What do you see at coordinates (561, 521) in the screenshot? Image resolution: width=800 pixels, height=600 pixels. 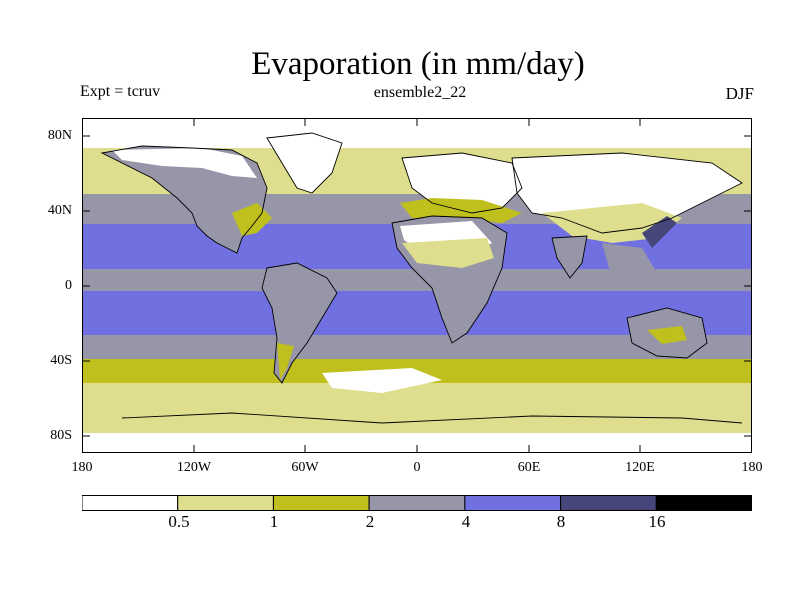 I see `colorbar-label-8: 8` at bounding box center [561, 521].